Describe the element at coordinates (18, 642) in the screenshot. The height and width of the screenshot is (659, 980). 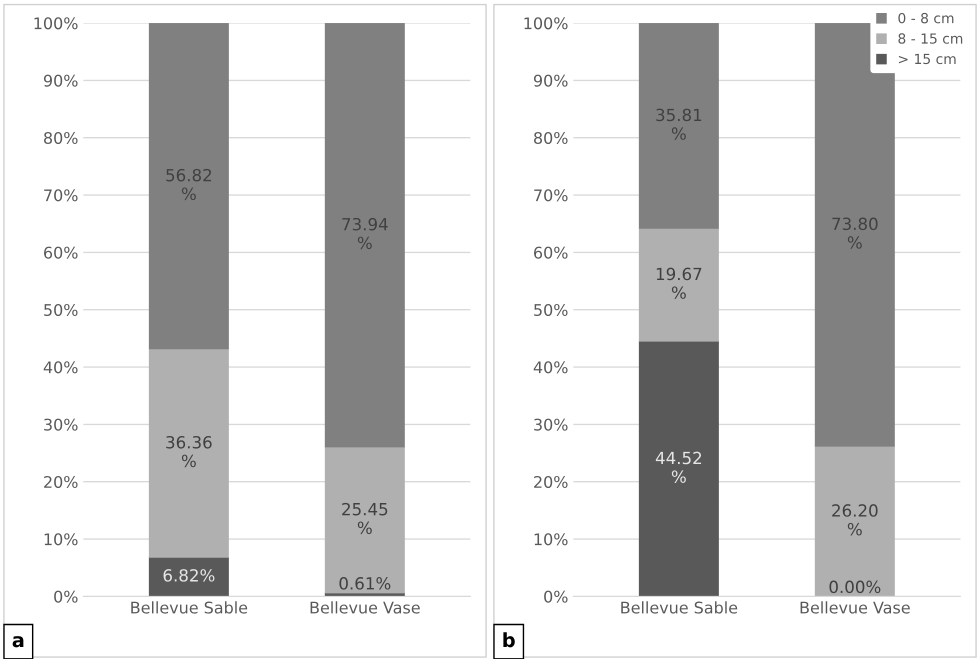
I see `text: a` at that location.